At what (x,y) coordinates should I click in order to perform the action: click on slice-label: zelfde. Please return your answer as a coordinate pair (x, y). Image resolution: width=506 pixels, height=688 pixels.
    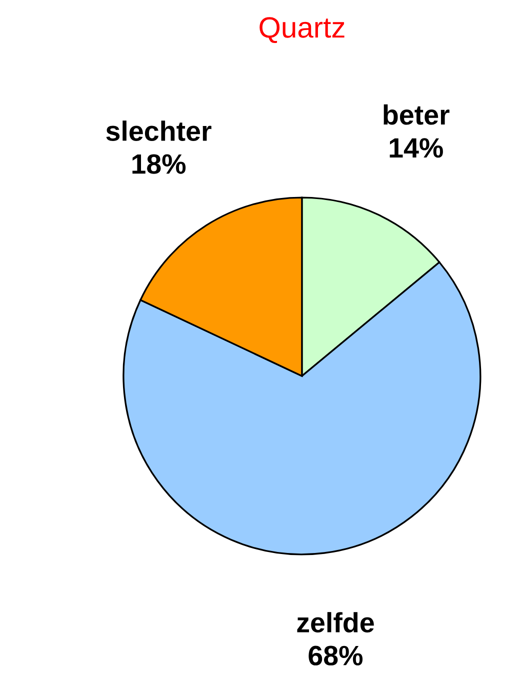
    Looking at the image, I should click on (335, 622).